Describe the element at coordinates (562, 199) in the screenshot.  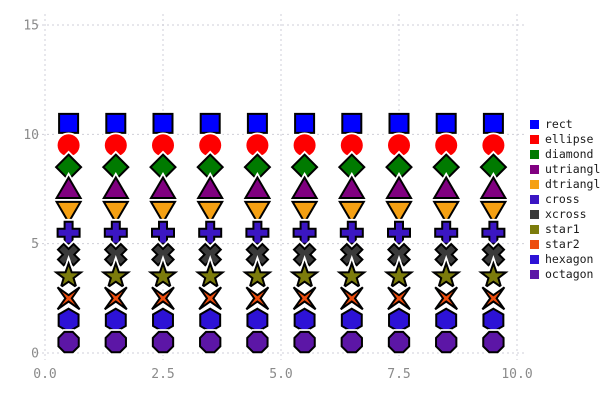
I see `legend-label-cross: cross` at that location.